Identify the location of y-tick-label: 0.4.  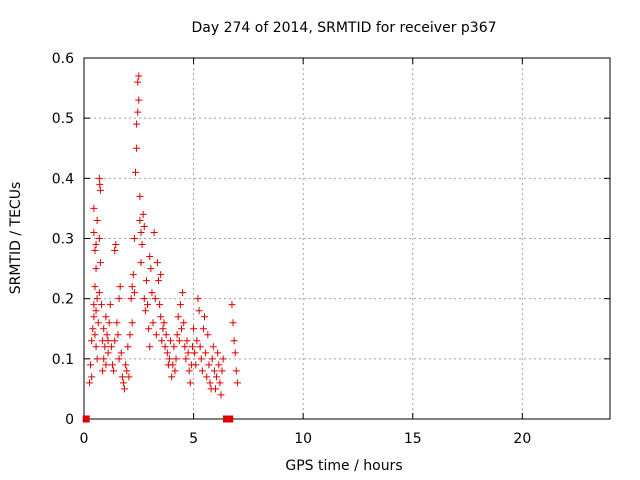
(63, 179).